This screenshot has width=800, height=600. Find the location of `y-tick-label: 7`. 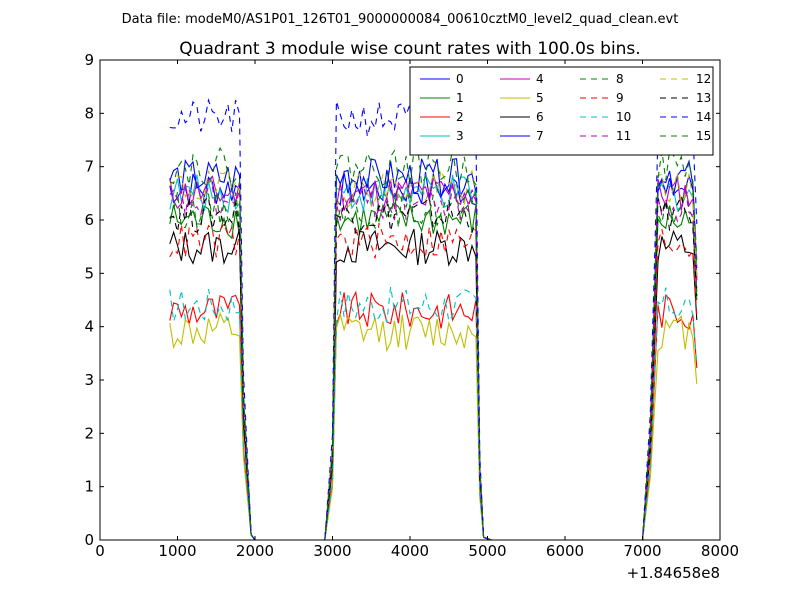

y-tick-label: 7 is located at coordinates (89, 167).